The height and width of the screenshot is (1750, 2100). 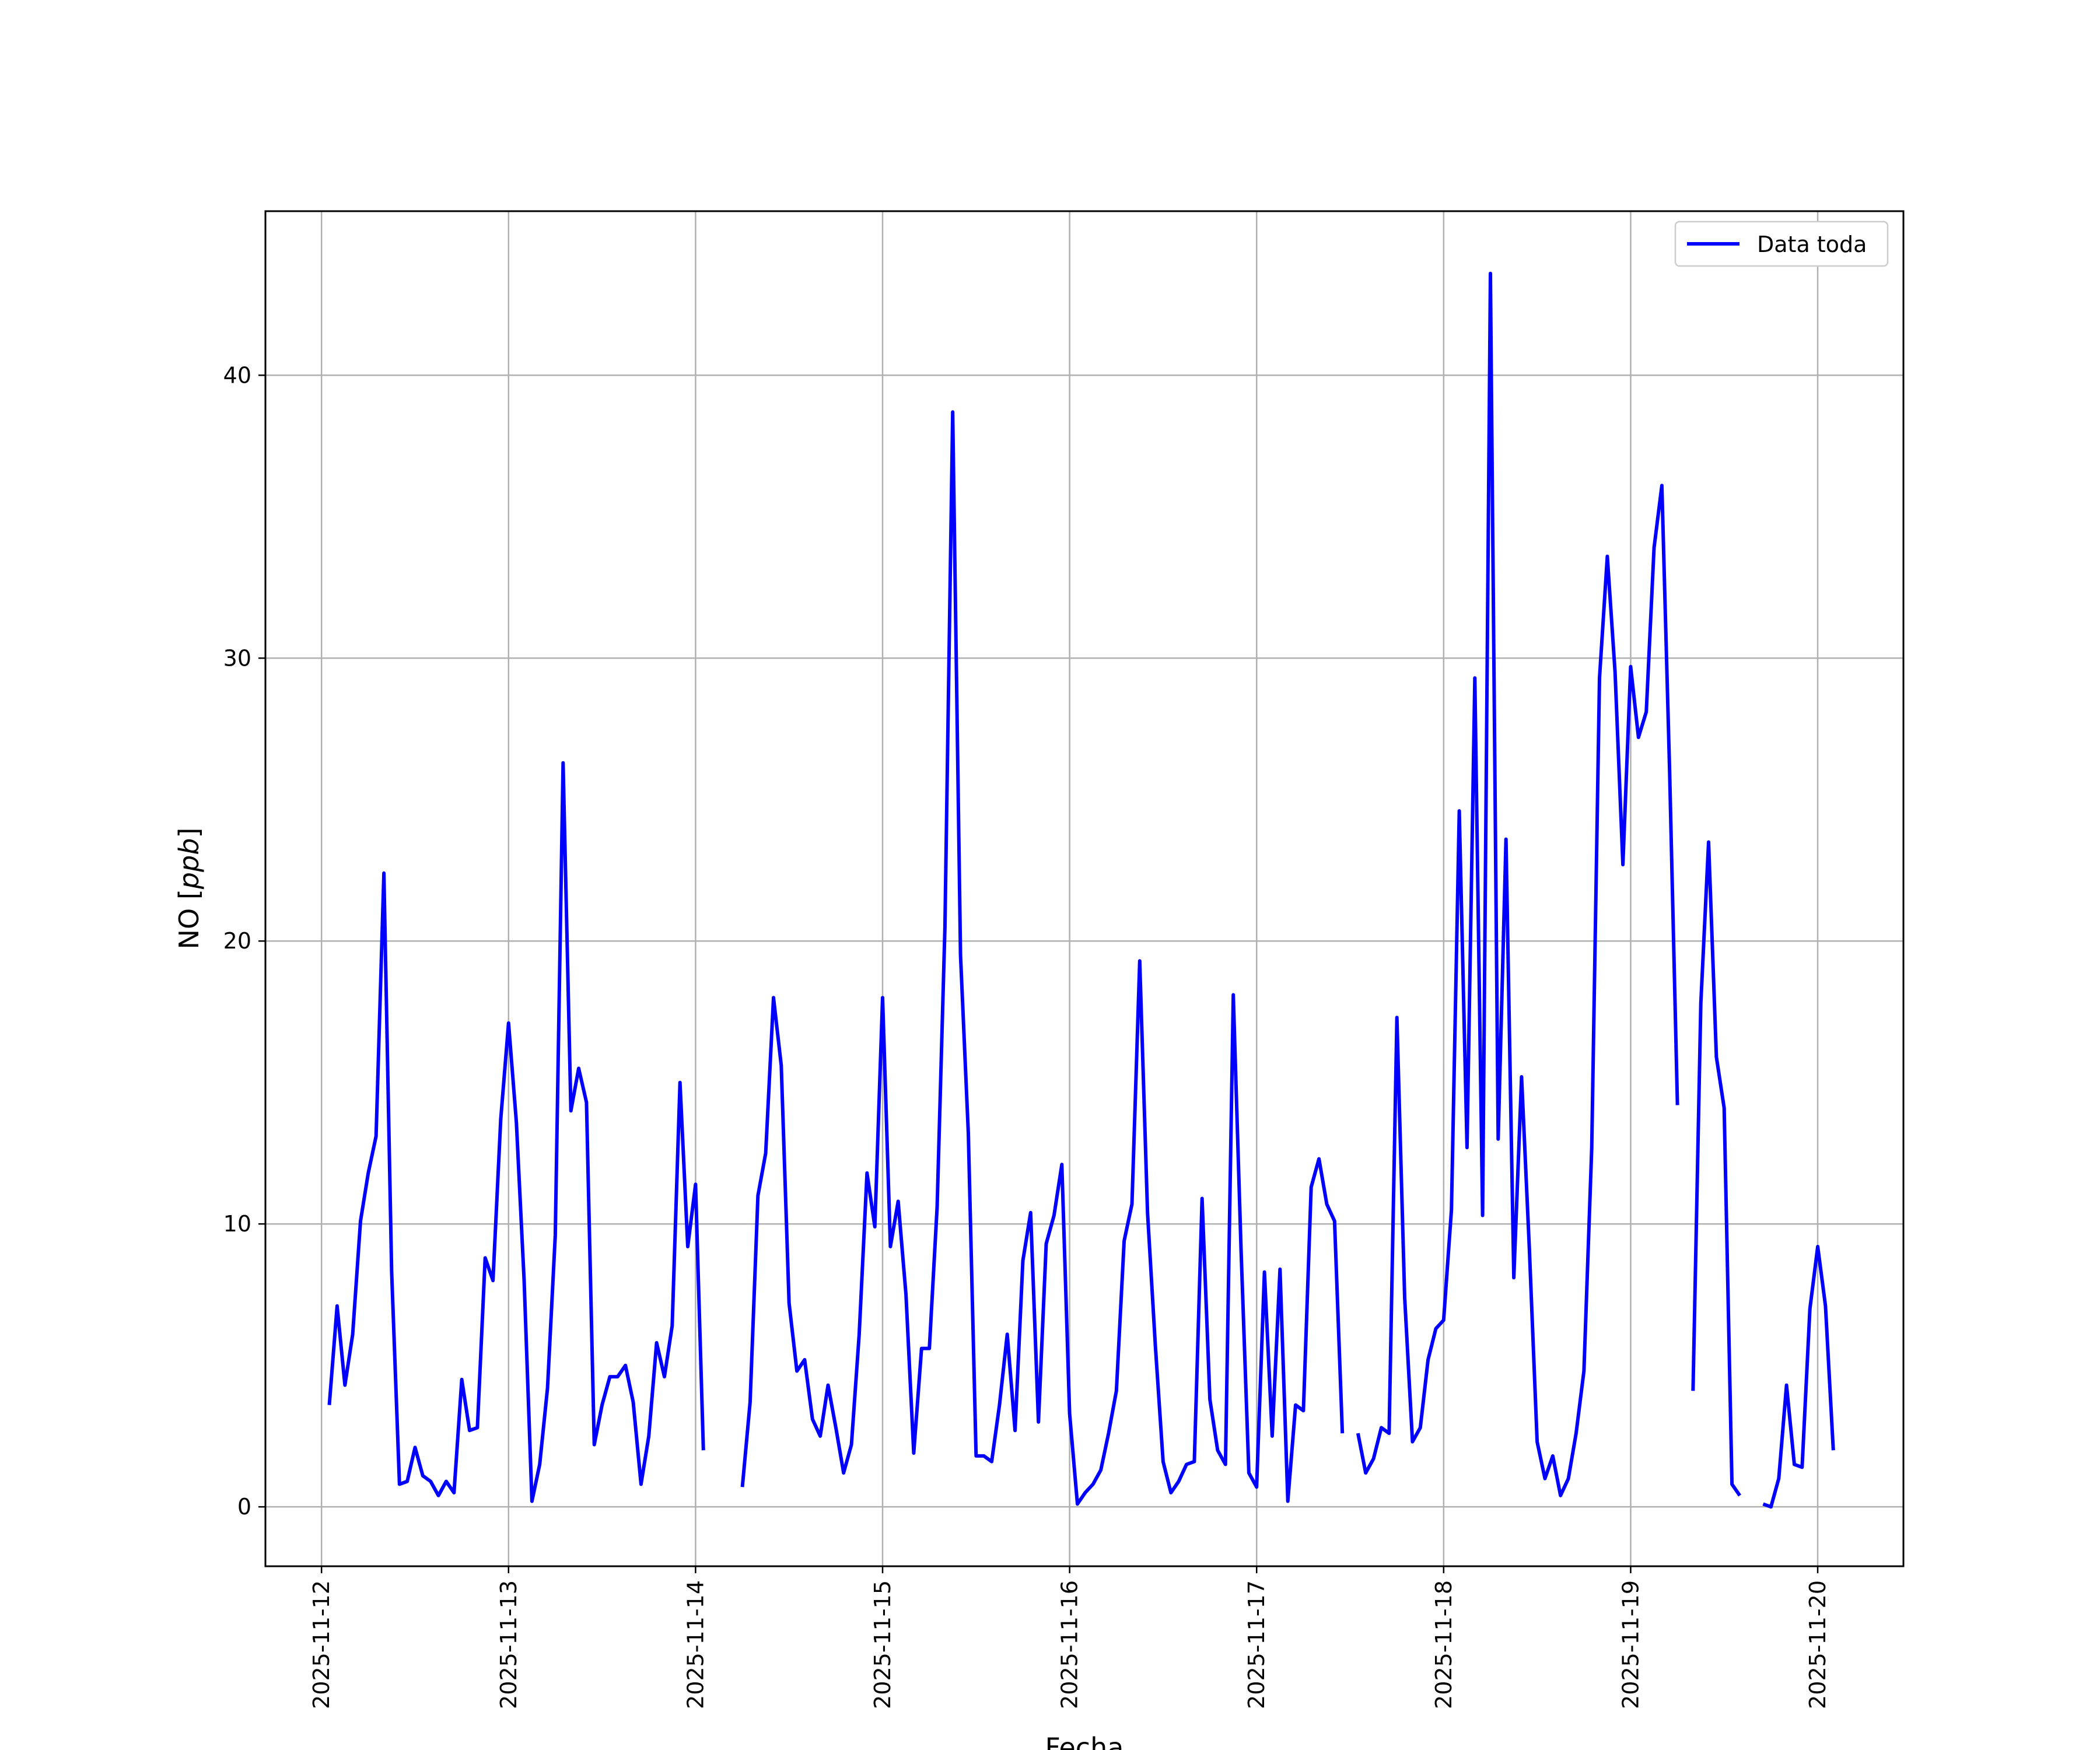 I want to click on x-tick-label: 2025-11-20, so click(x=1818, y=1644).